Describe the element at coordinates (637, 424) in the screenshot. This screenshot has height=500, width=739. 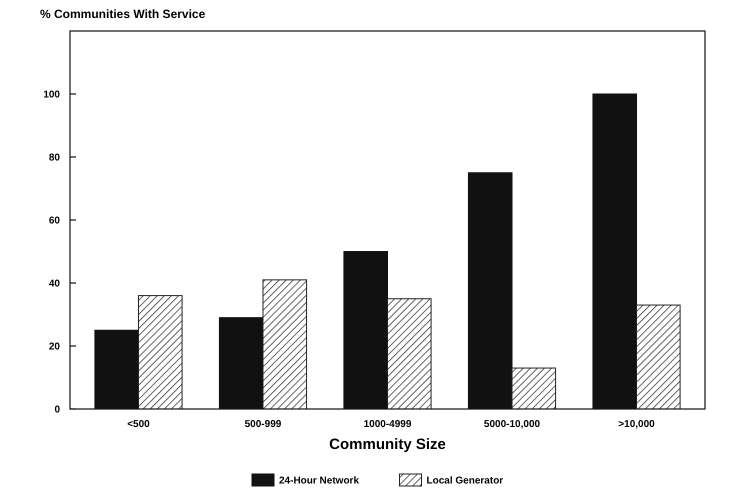
I see `x-tick-label: >10,000` at that location.